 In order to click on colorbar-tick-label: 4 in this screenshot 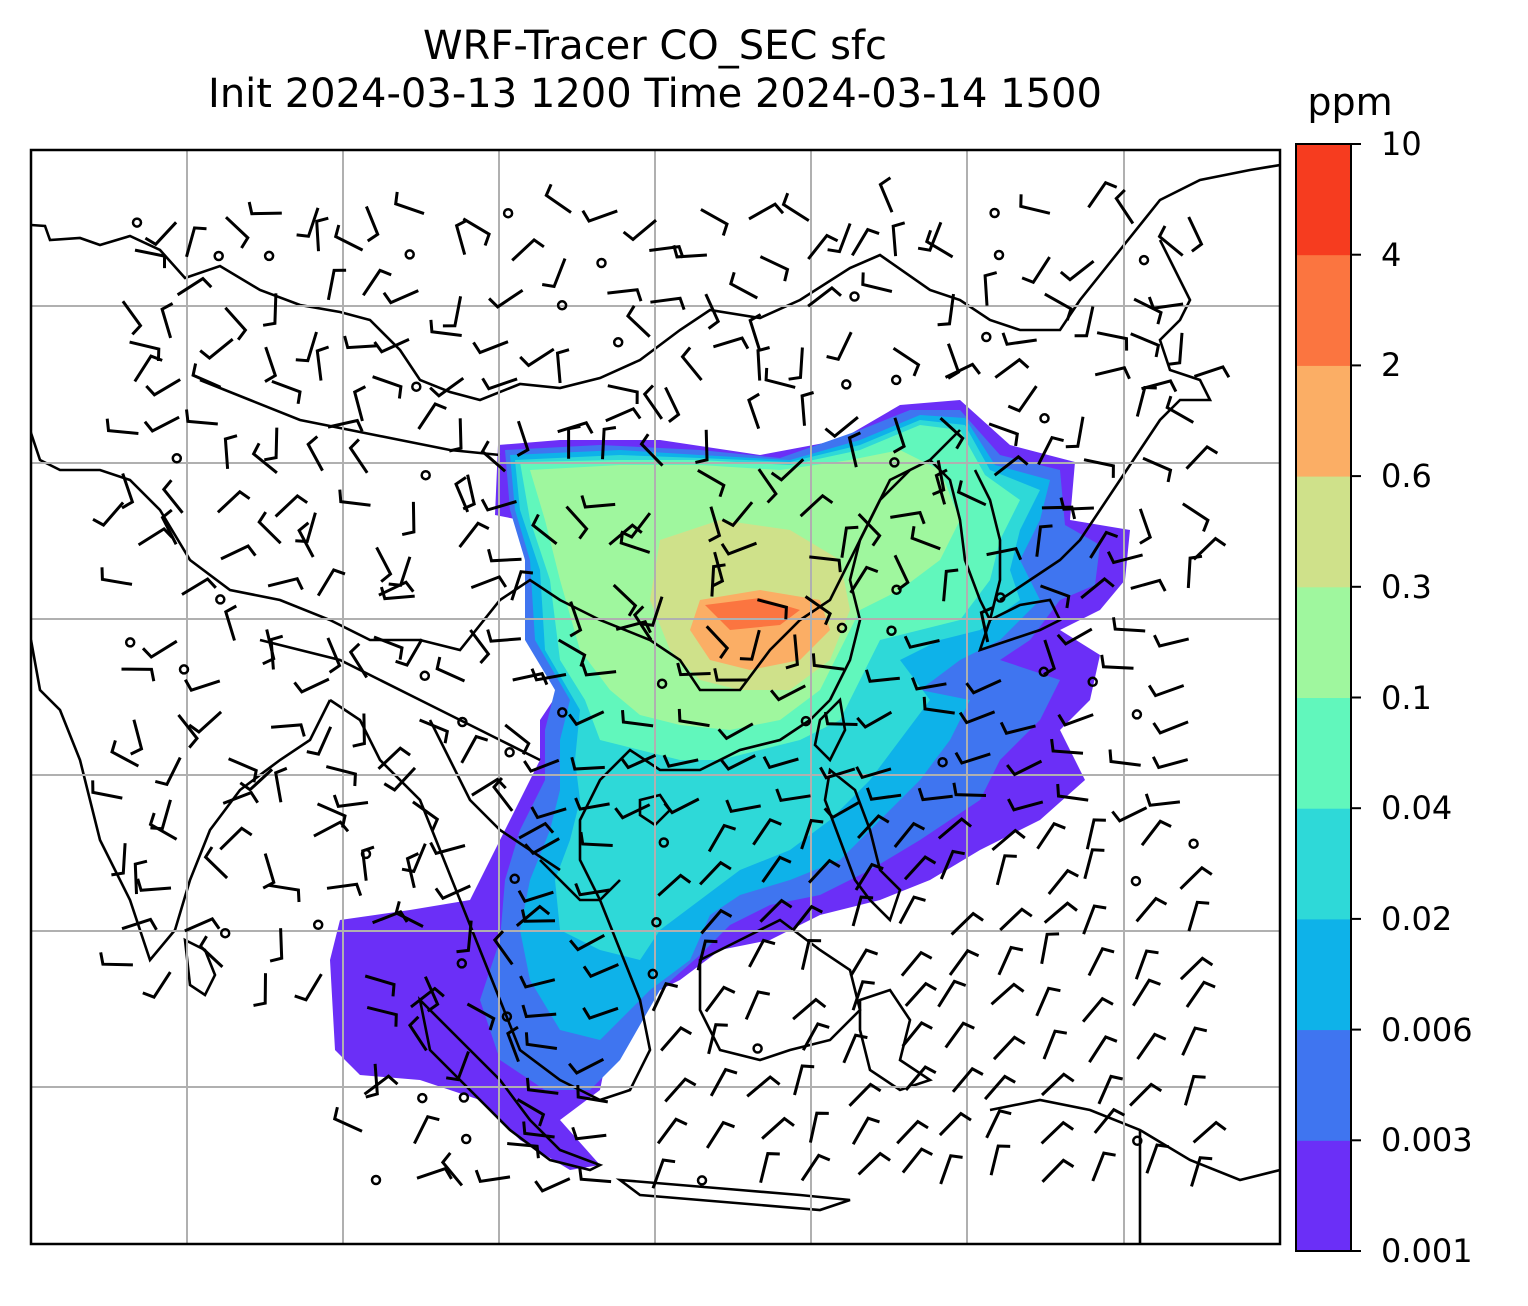, I will do `click(1391, 254)`.